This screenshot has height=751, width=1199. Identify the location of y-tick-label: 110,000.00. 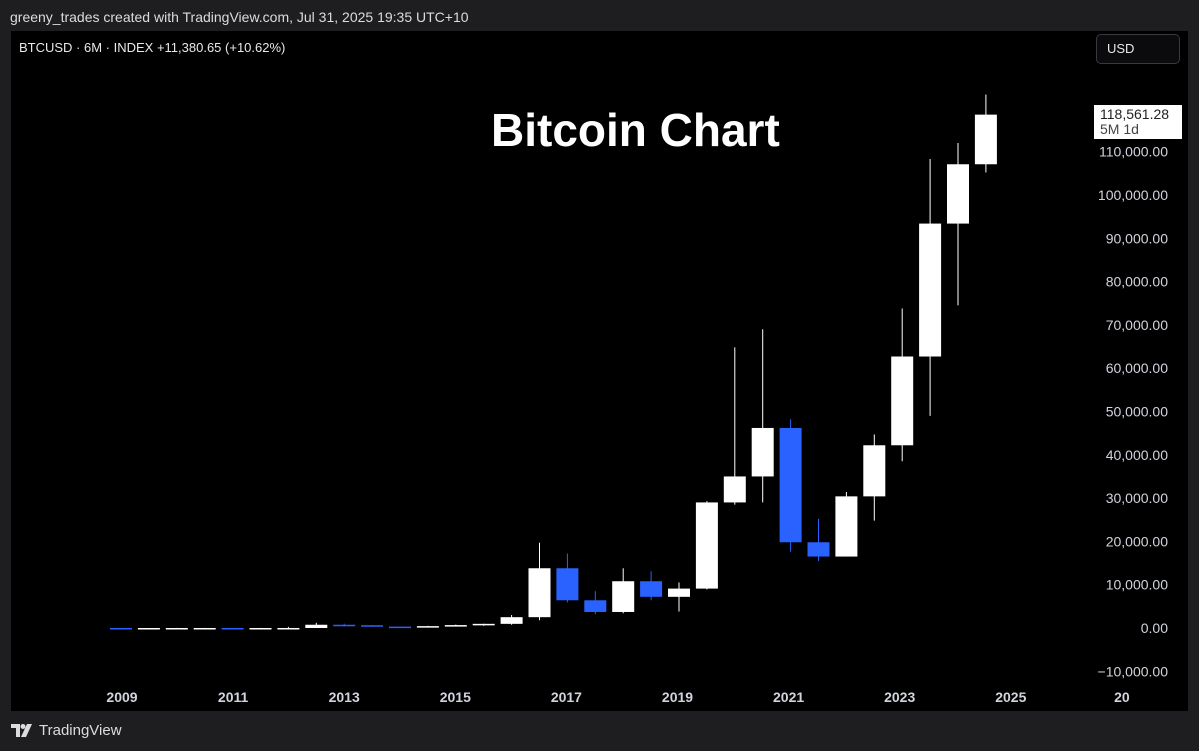
(1133, 152).